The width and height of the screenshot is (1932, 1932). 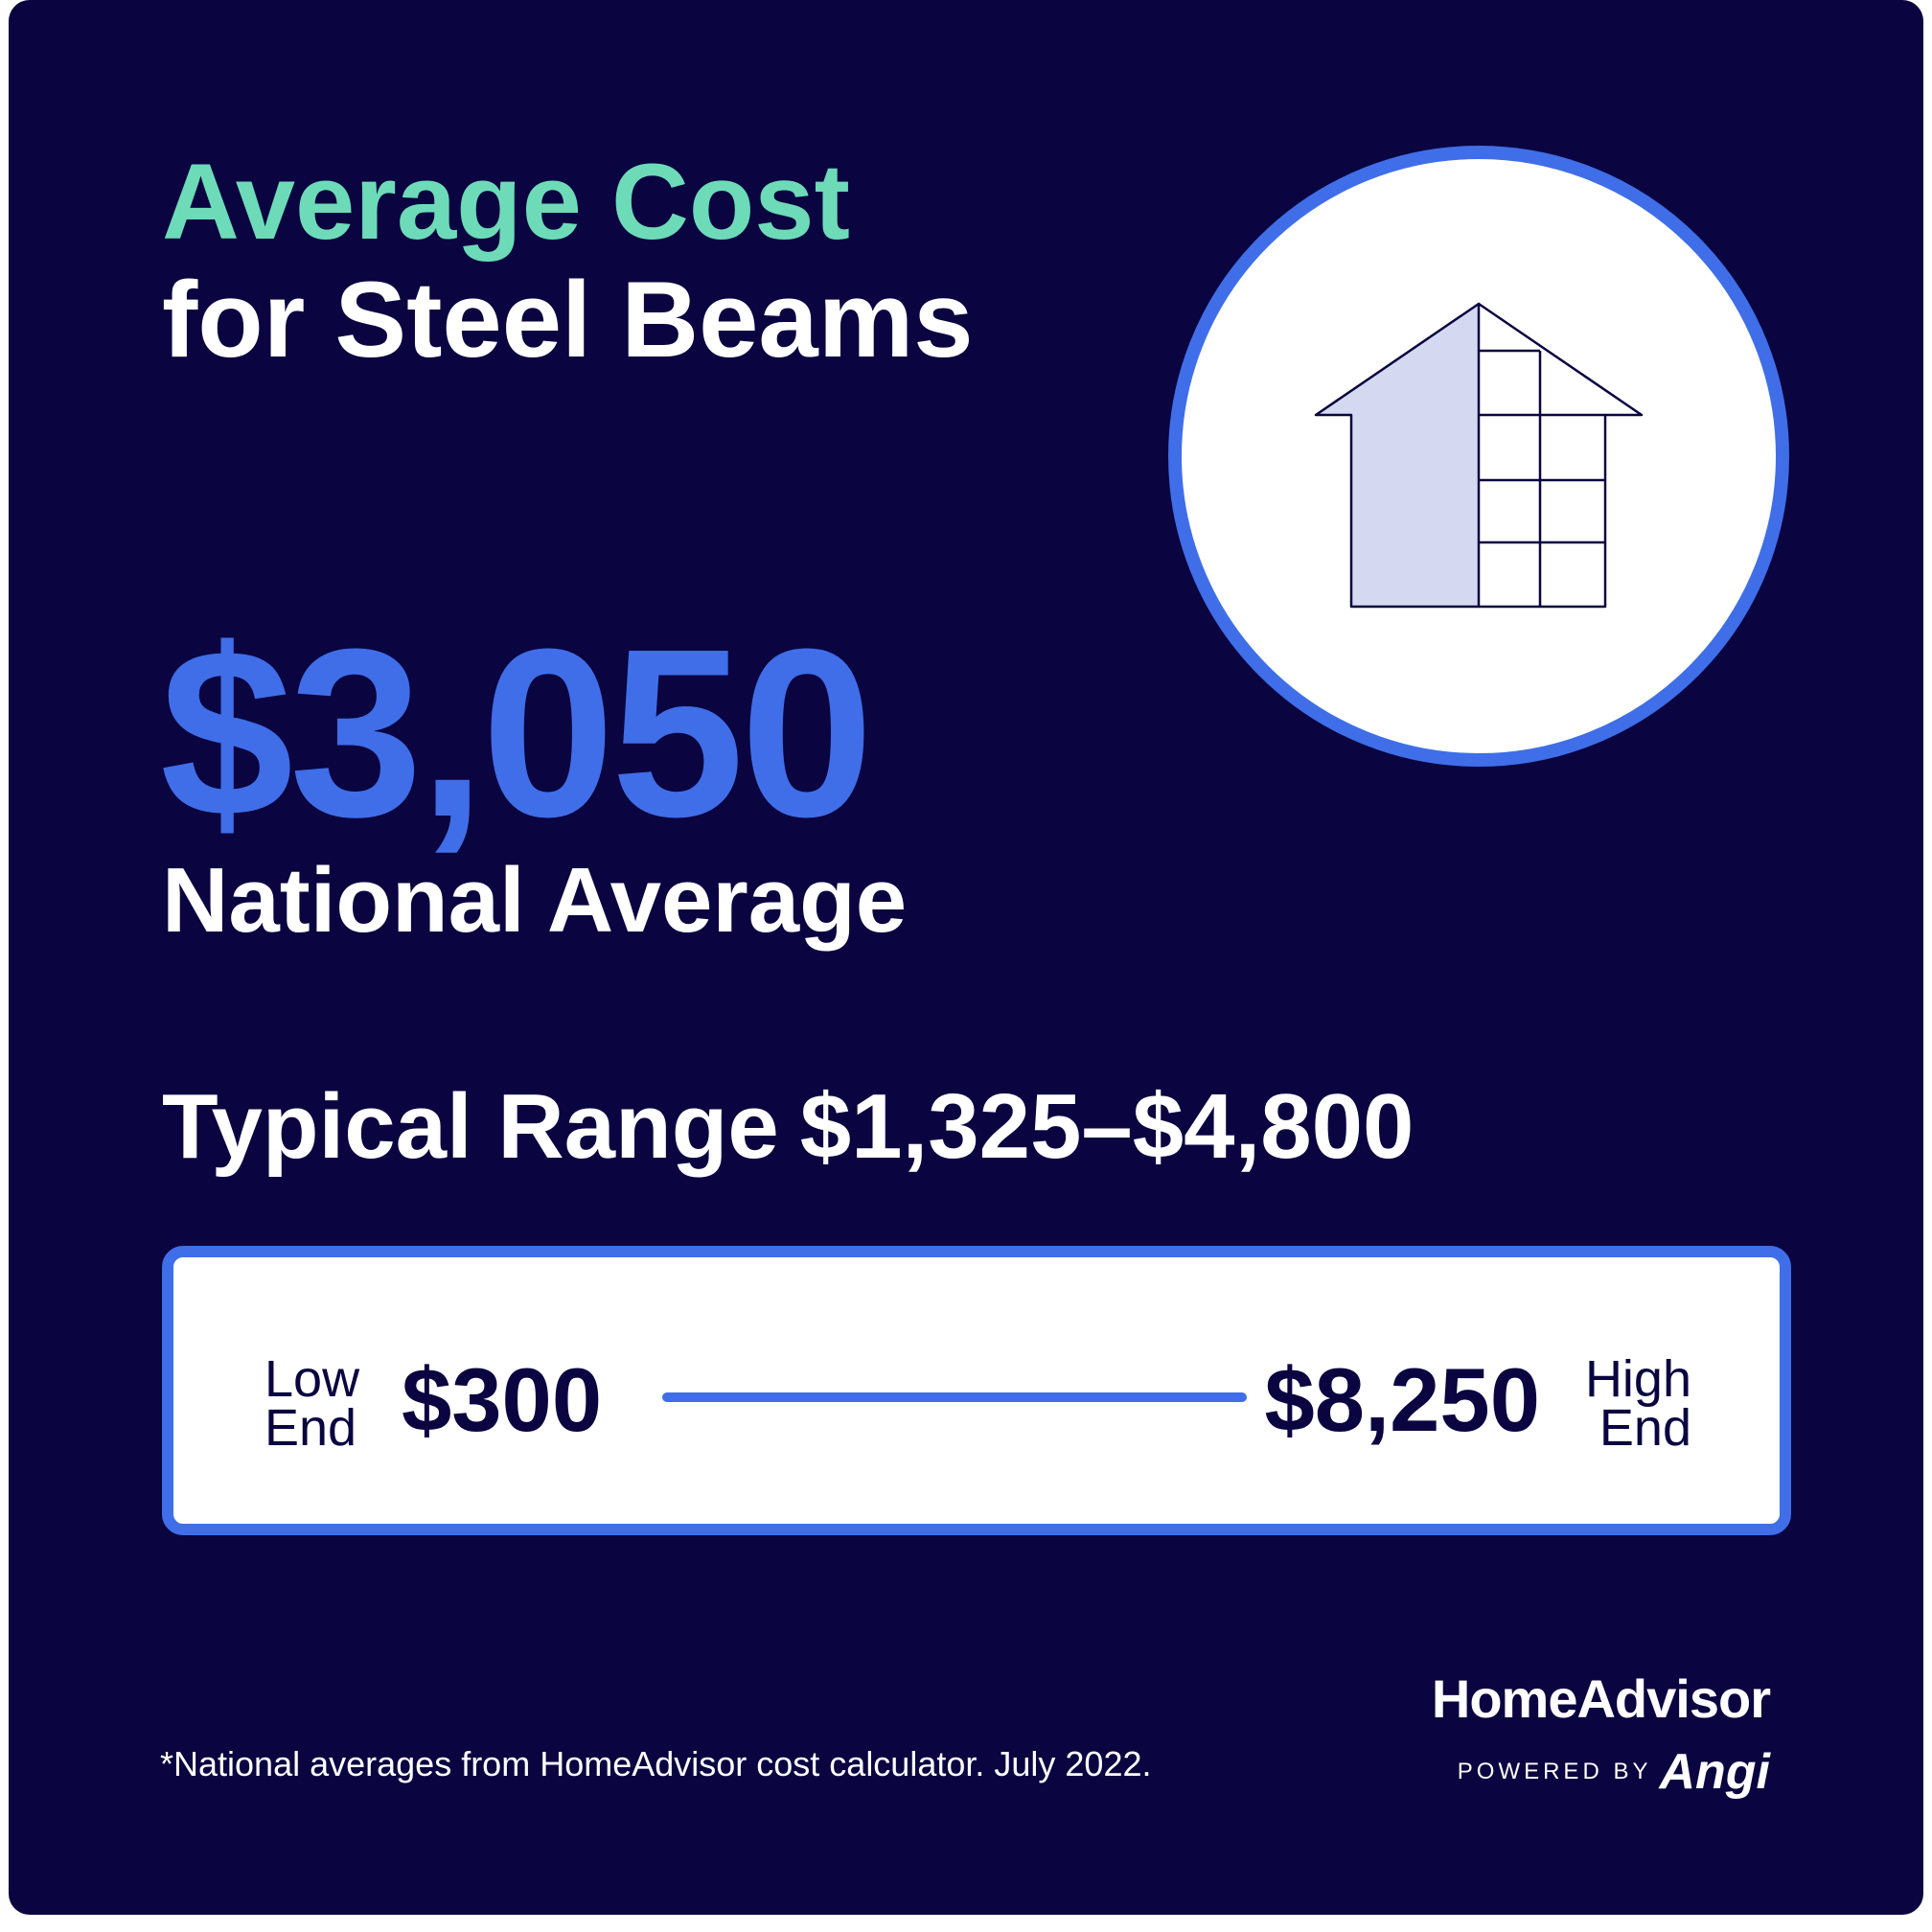 What do you see at coordinates (535, 900) in the screenshot?
I see `national-average-label: National Average` at bounding box center [535, 900].